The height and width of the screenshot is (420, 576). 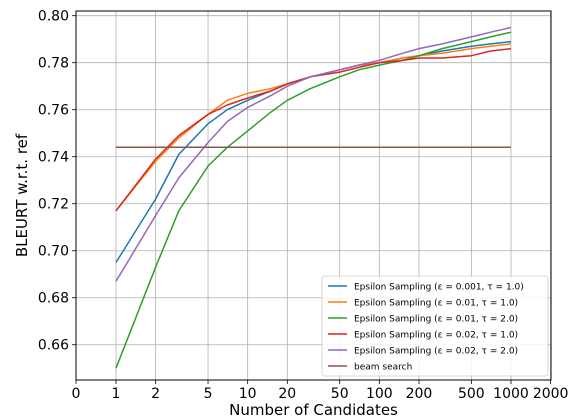 I want to click on x-tick-label: 1000, so click(x=511, y=394).